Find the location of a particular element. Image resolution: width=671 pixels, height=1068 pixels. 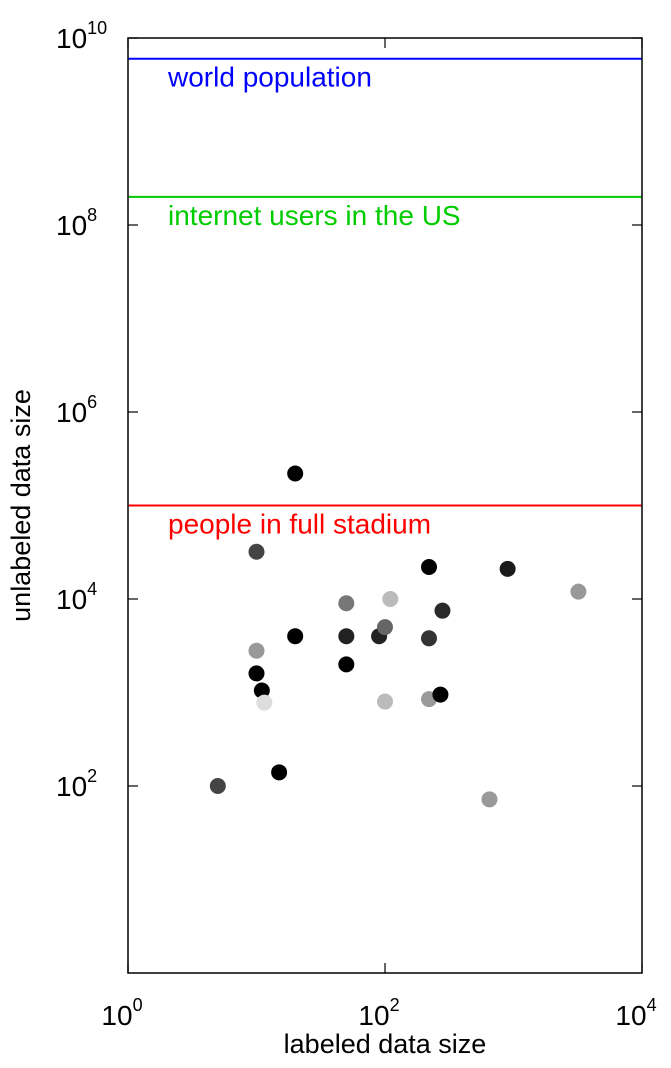

reference-line-label: internet users in the US is located at coordinates (314, 215).